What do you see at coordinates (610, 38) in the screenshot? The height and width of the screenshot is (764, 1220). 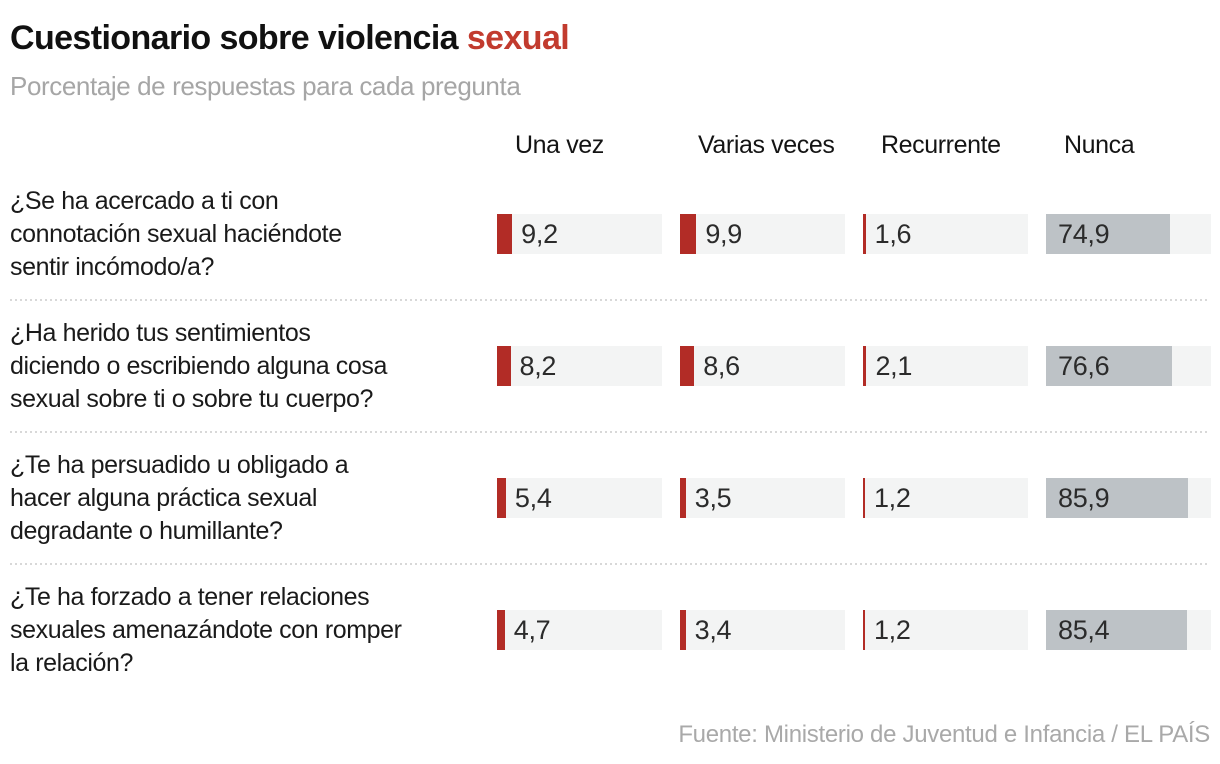 I see `page-title: Cuestionario sobre violencia sexual` at bounding box center [610, 38].